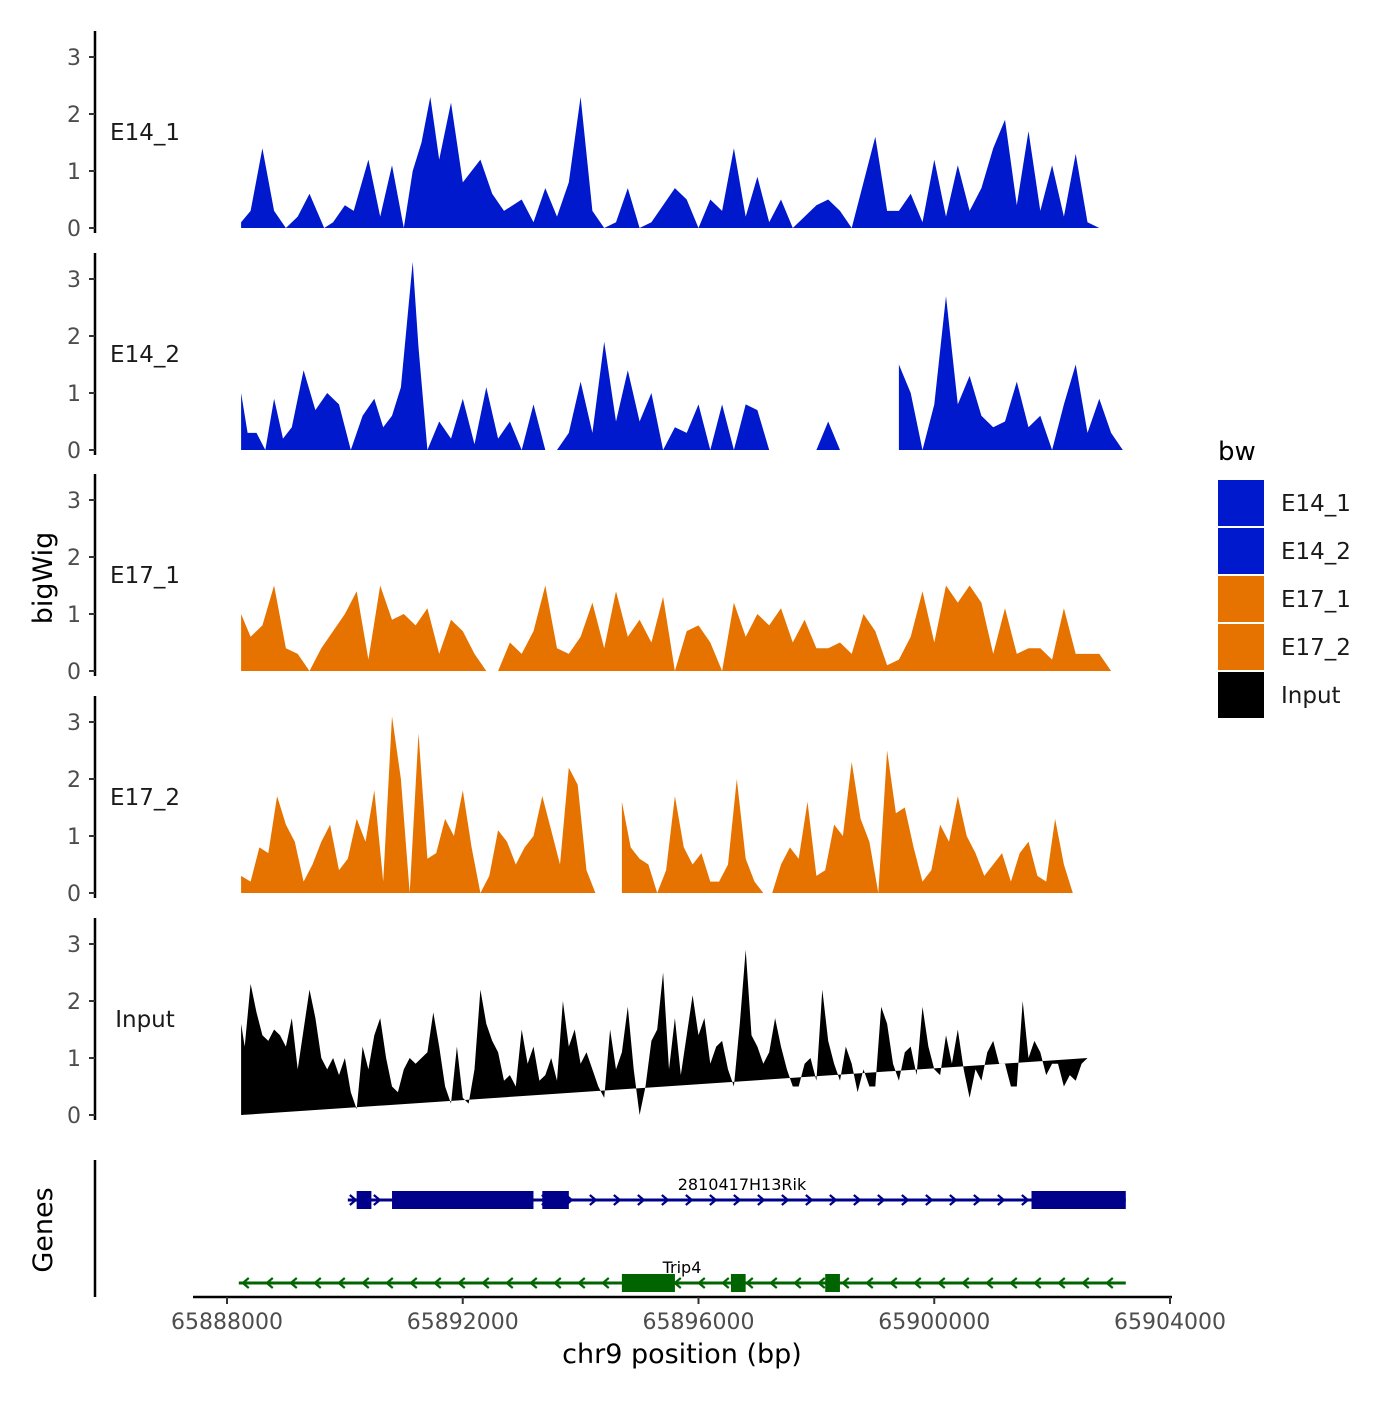  Describe the element at coordinates (1311, 696) in the screenshot. I see `legend-label: Input` at that location.